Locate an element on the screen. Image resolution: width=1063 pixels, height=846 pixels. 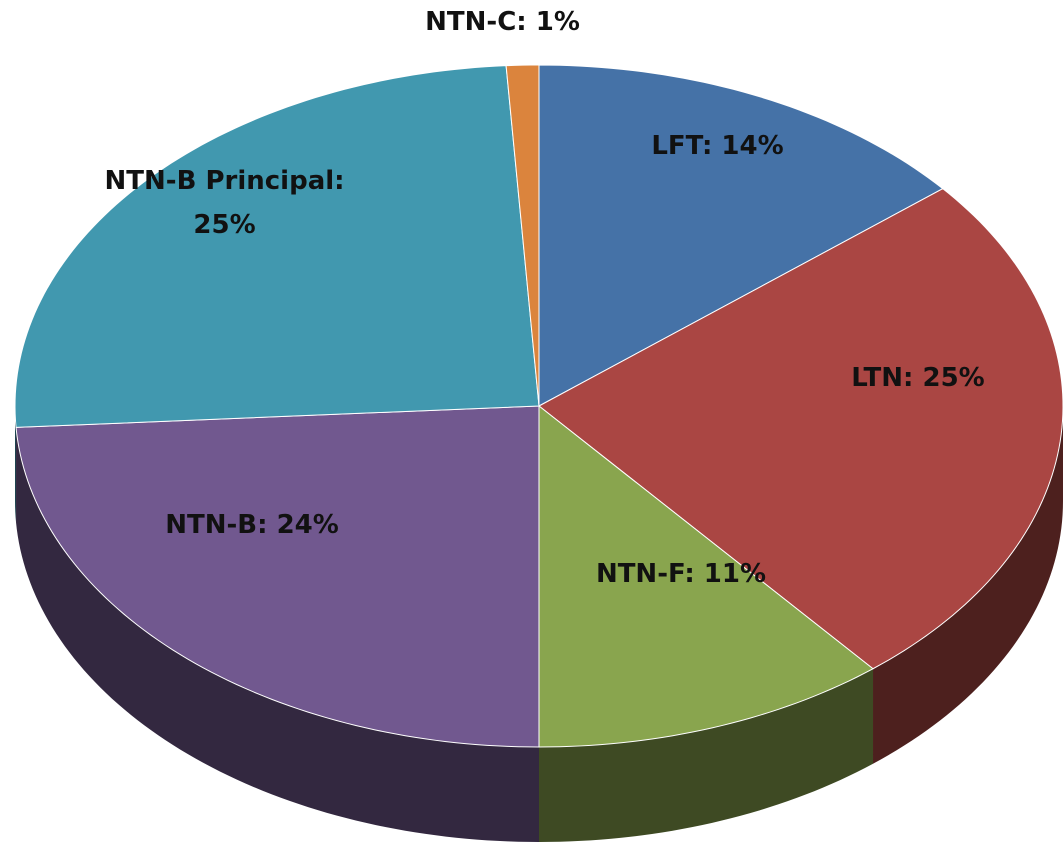
data-label: LTN: 25% is located at coordinates (918, 377).